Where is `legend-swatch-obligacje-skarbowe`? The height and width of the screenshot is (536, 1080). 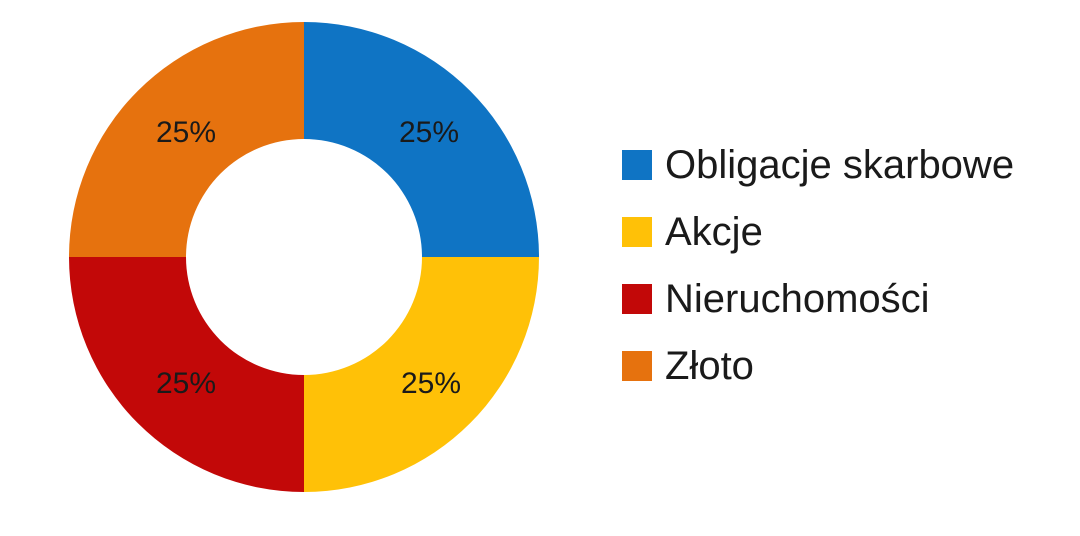
legend-swatch-obligacje-skarbowe is located at coordinates (637, 165).